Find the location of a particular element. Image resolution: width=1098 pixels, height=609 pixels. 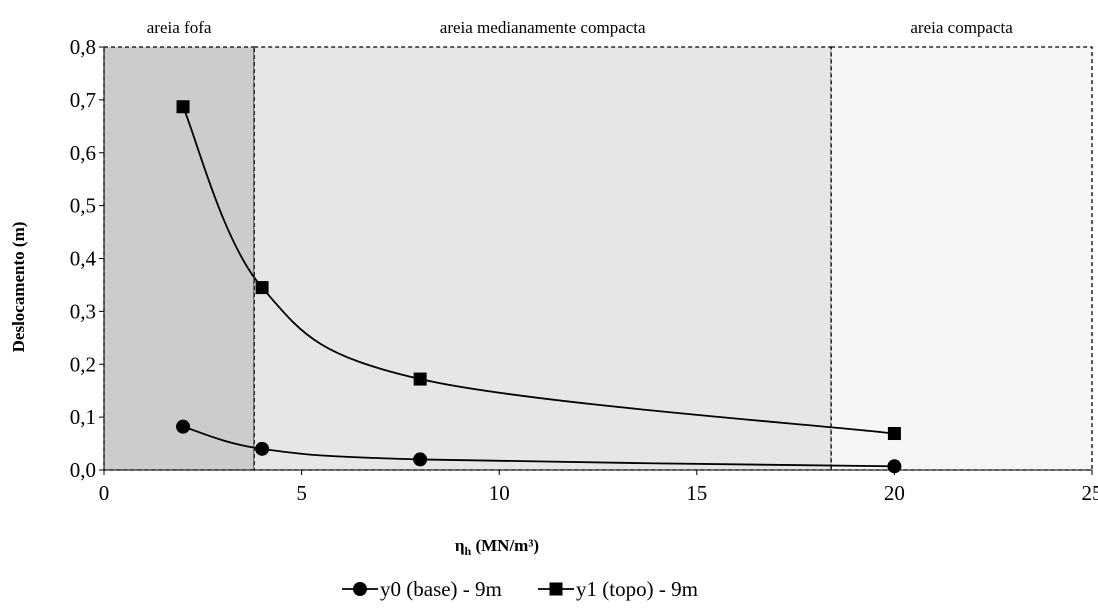

x-tick-label: 0 is located at coordinates (104, 493).